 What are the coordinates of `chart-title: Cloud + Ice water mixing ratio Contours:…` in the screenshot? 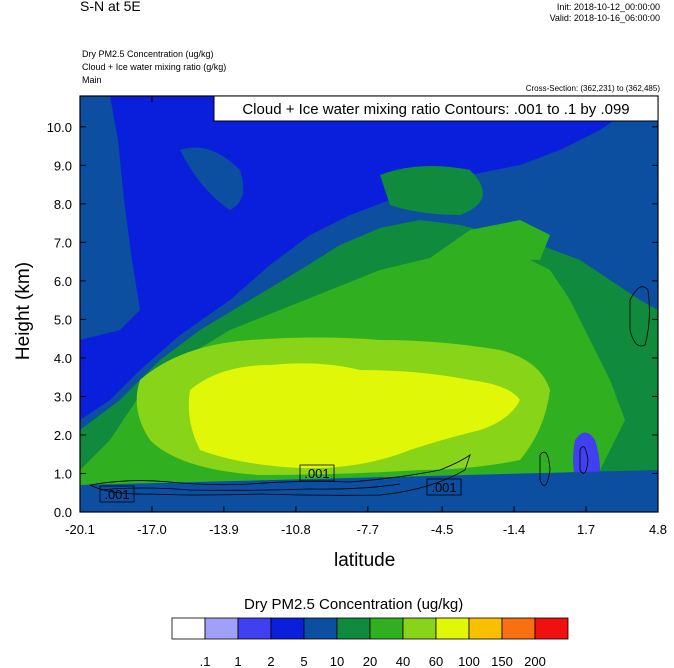 It's located at (435, 109).